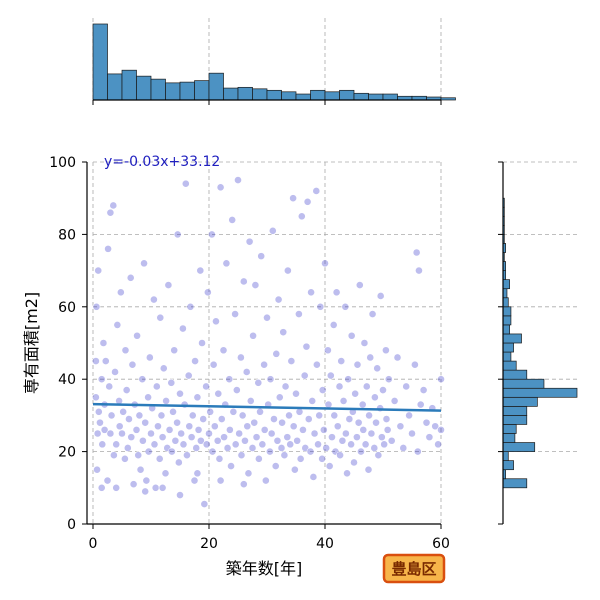  What do you see at coordinates (67, 308) in the screenshot?
I see `y-tick-label: 60` at bounding box center [67, 308].